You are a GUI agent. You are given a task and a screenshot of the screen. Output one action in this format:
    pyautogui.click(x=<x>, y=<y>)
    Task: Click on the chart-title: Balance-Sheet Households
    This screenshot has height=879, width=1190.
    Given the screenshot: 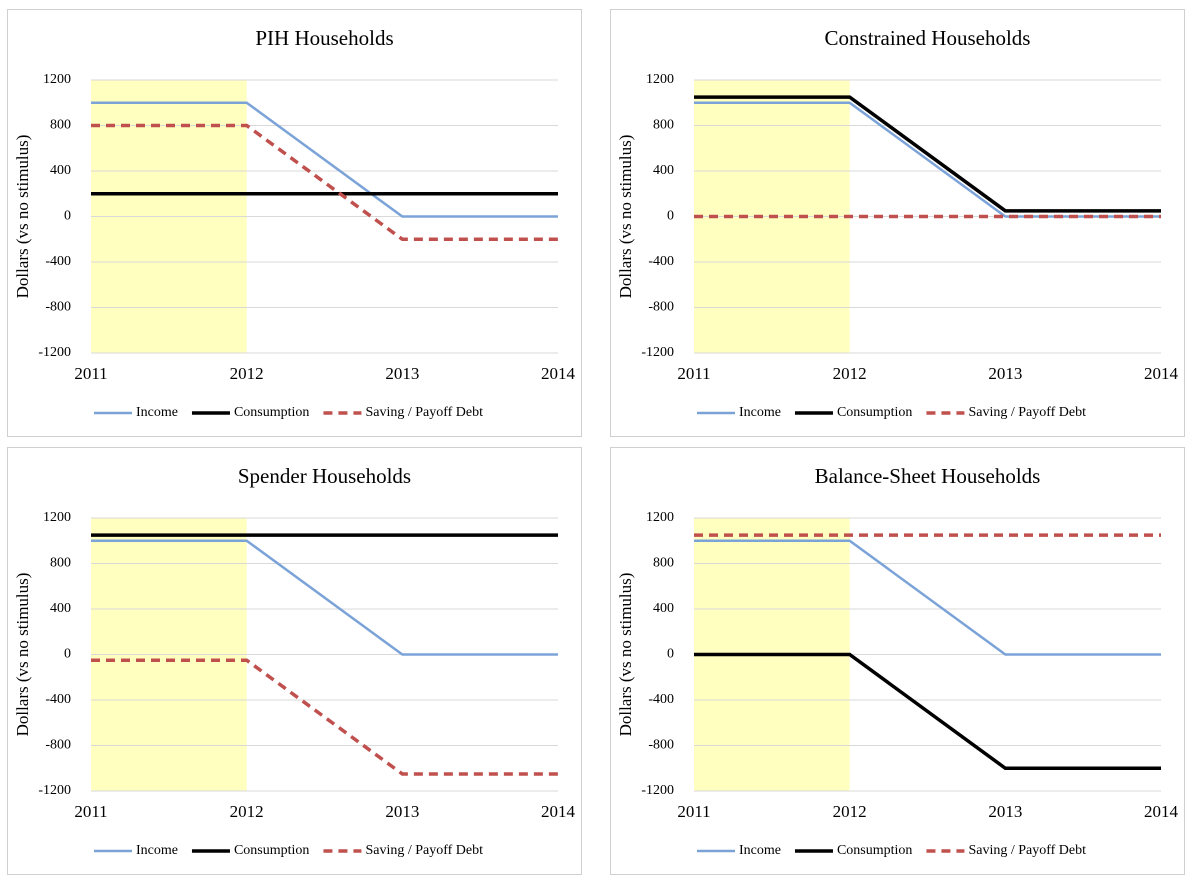 What is the action you would take?
    pyautogui.click(x=928, y=476)
    